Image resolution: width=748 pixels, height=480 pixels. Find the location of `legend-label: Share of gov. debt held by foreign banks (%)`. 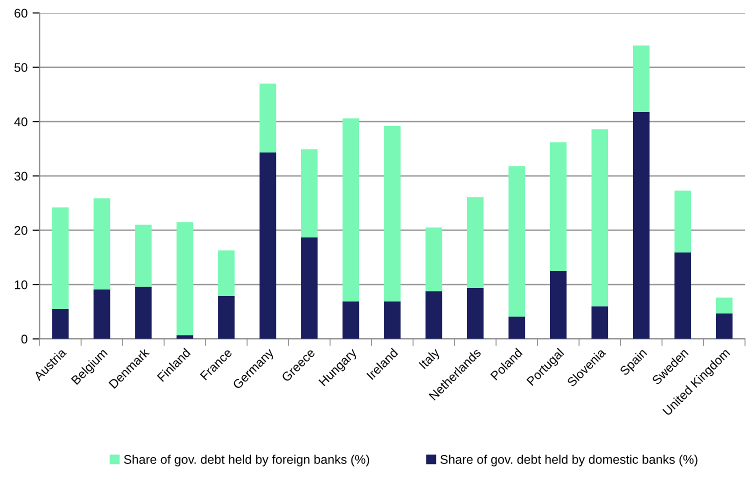

legend-label: Share of gov. debt held by foreign banks (%) is located at coordinates (247, 460).